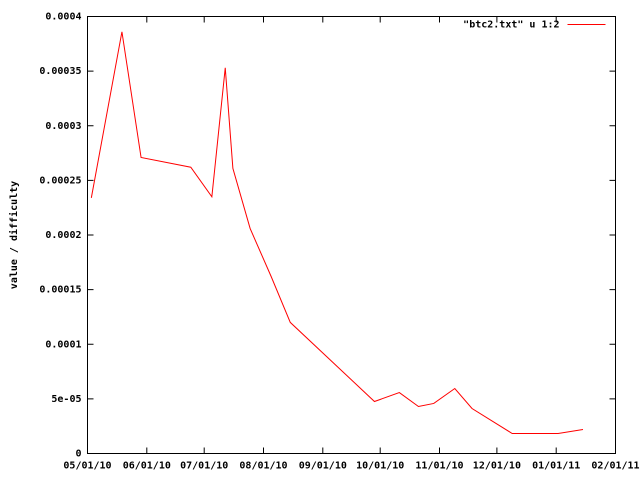 This screenshot has width=640, height=480. Describe the element at coordinates (263, 466) in the screenshot. I see `x-tick-label: 08/01/10` at that location.